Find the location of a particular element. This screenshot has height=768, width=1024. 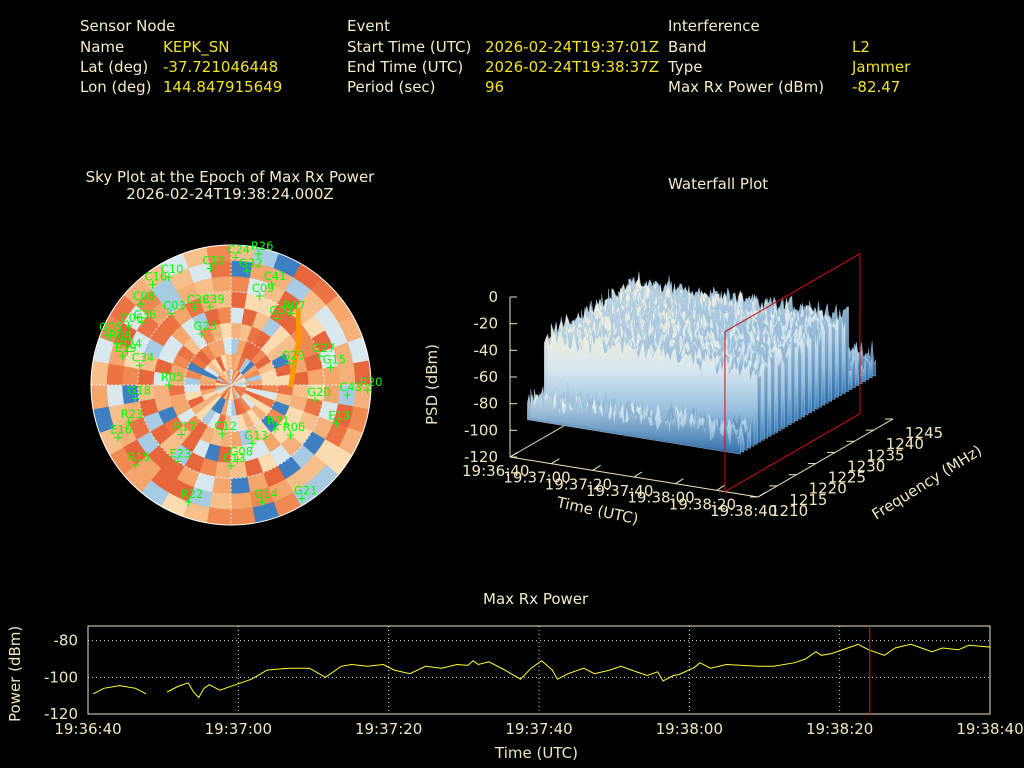

satellite-label: G23 is located at coordinates (205, 326).